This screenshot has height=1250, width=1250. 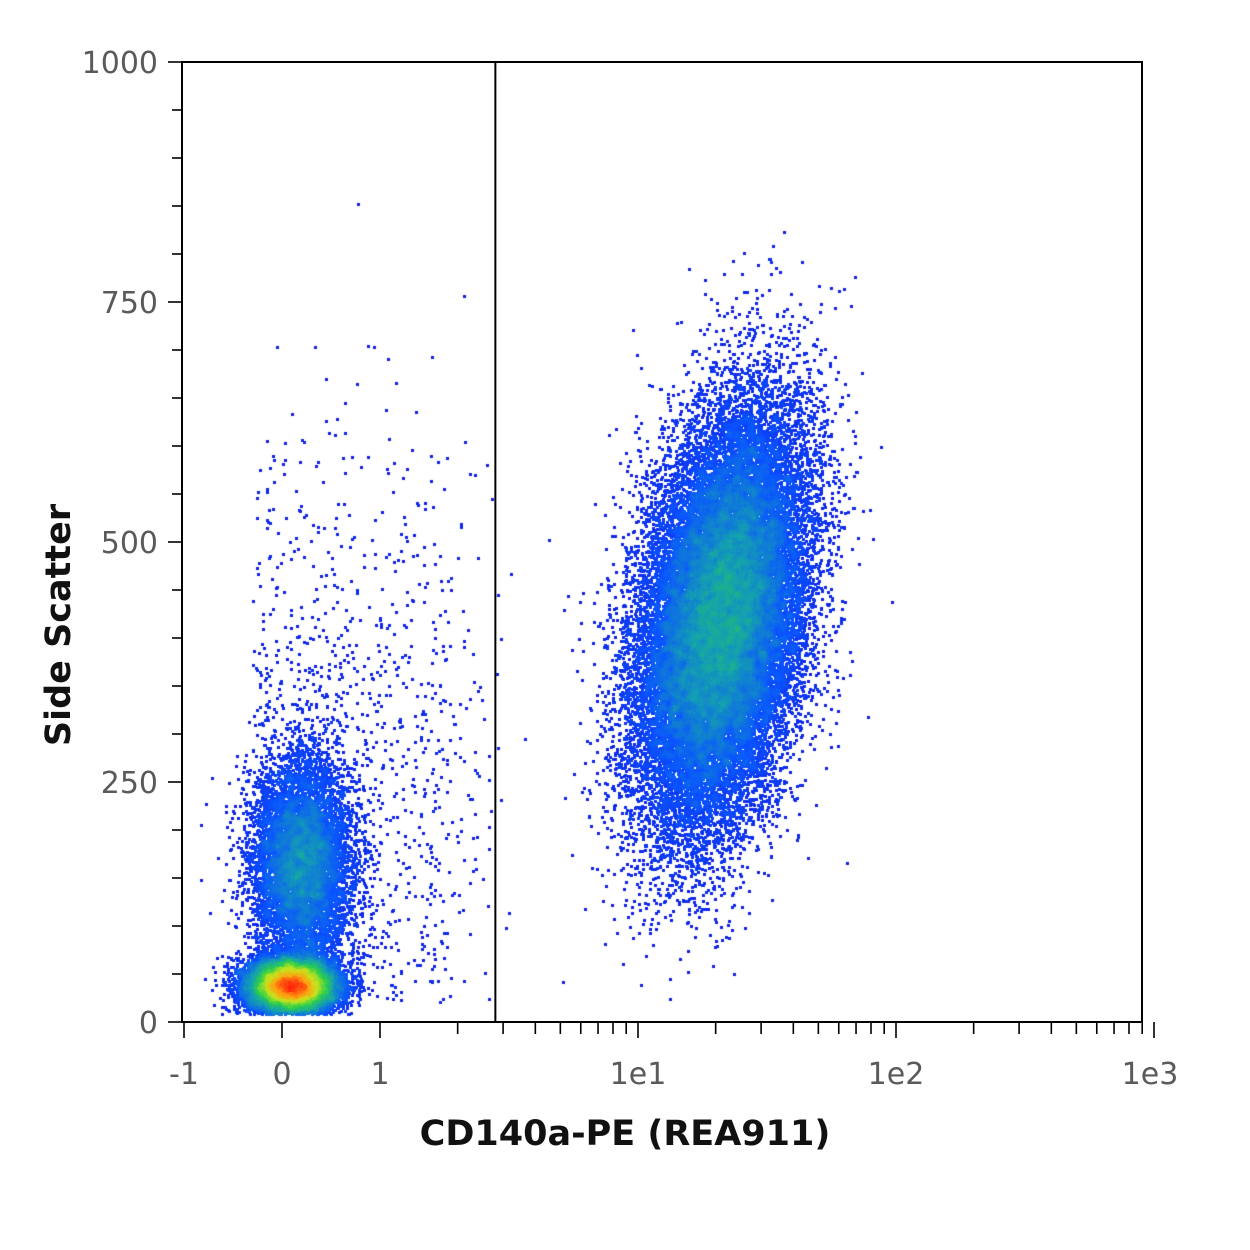 What do you see at coordinates (129, 783) in the screenshot?
I see `y-tick-label: 250` at bounding box center [129, 783].